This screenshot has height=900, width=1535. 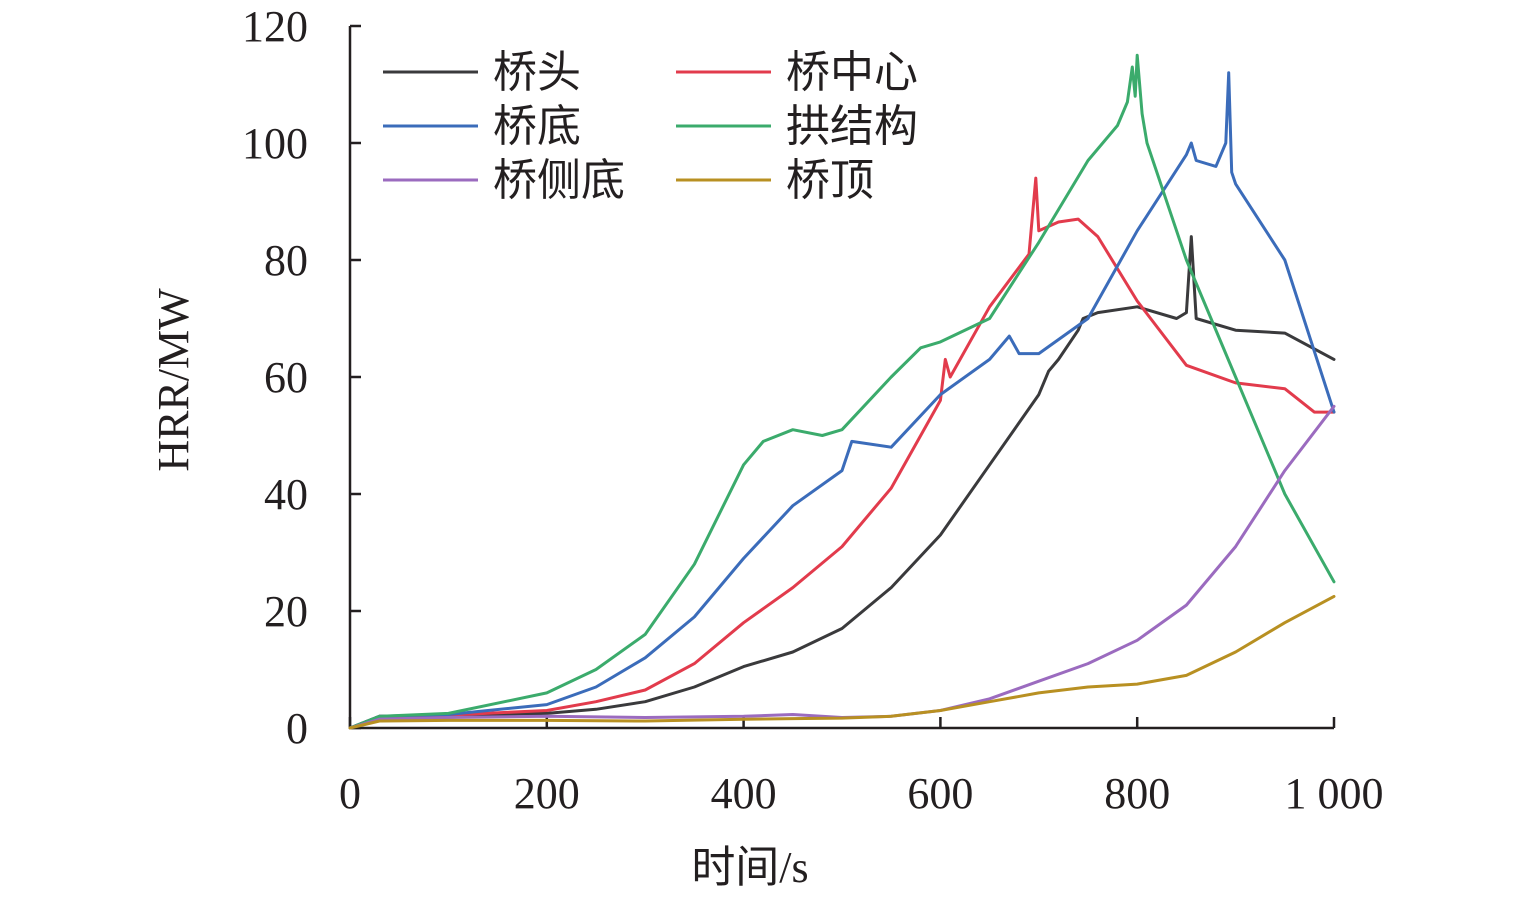 What do you see at coordinates (286, 494) in the screenshot?
I see `y-tick-label: 40` at bounding box center [286, 494].